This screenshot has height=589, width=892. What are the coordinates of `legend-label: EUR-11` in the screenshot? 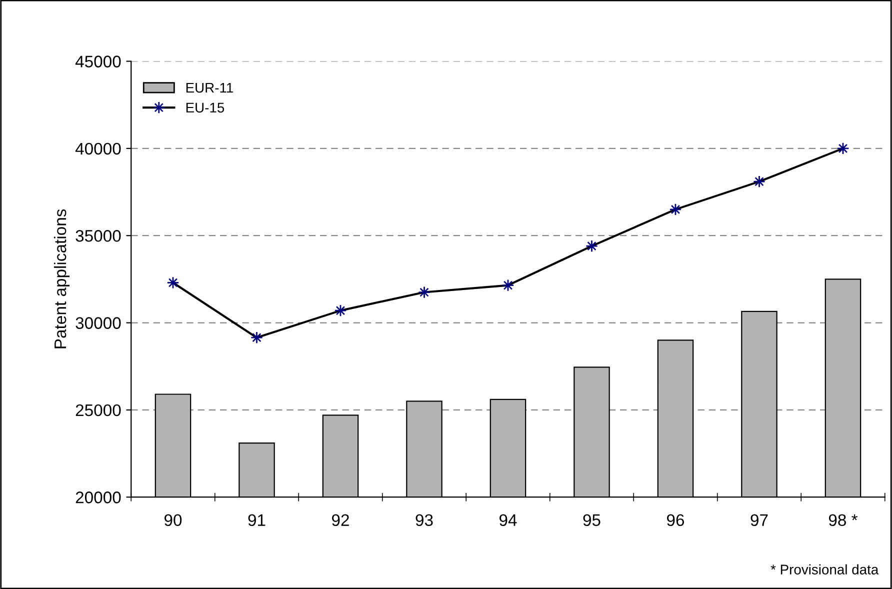 It's located at (209, 87).